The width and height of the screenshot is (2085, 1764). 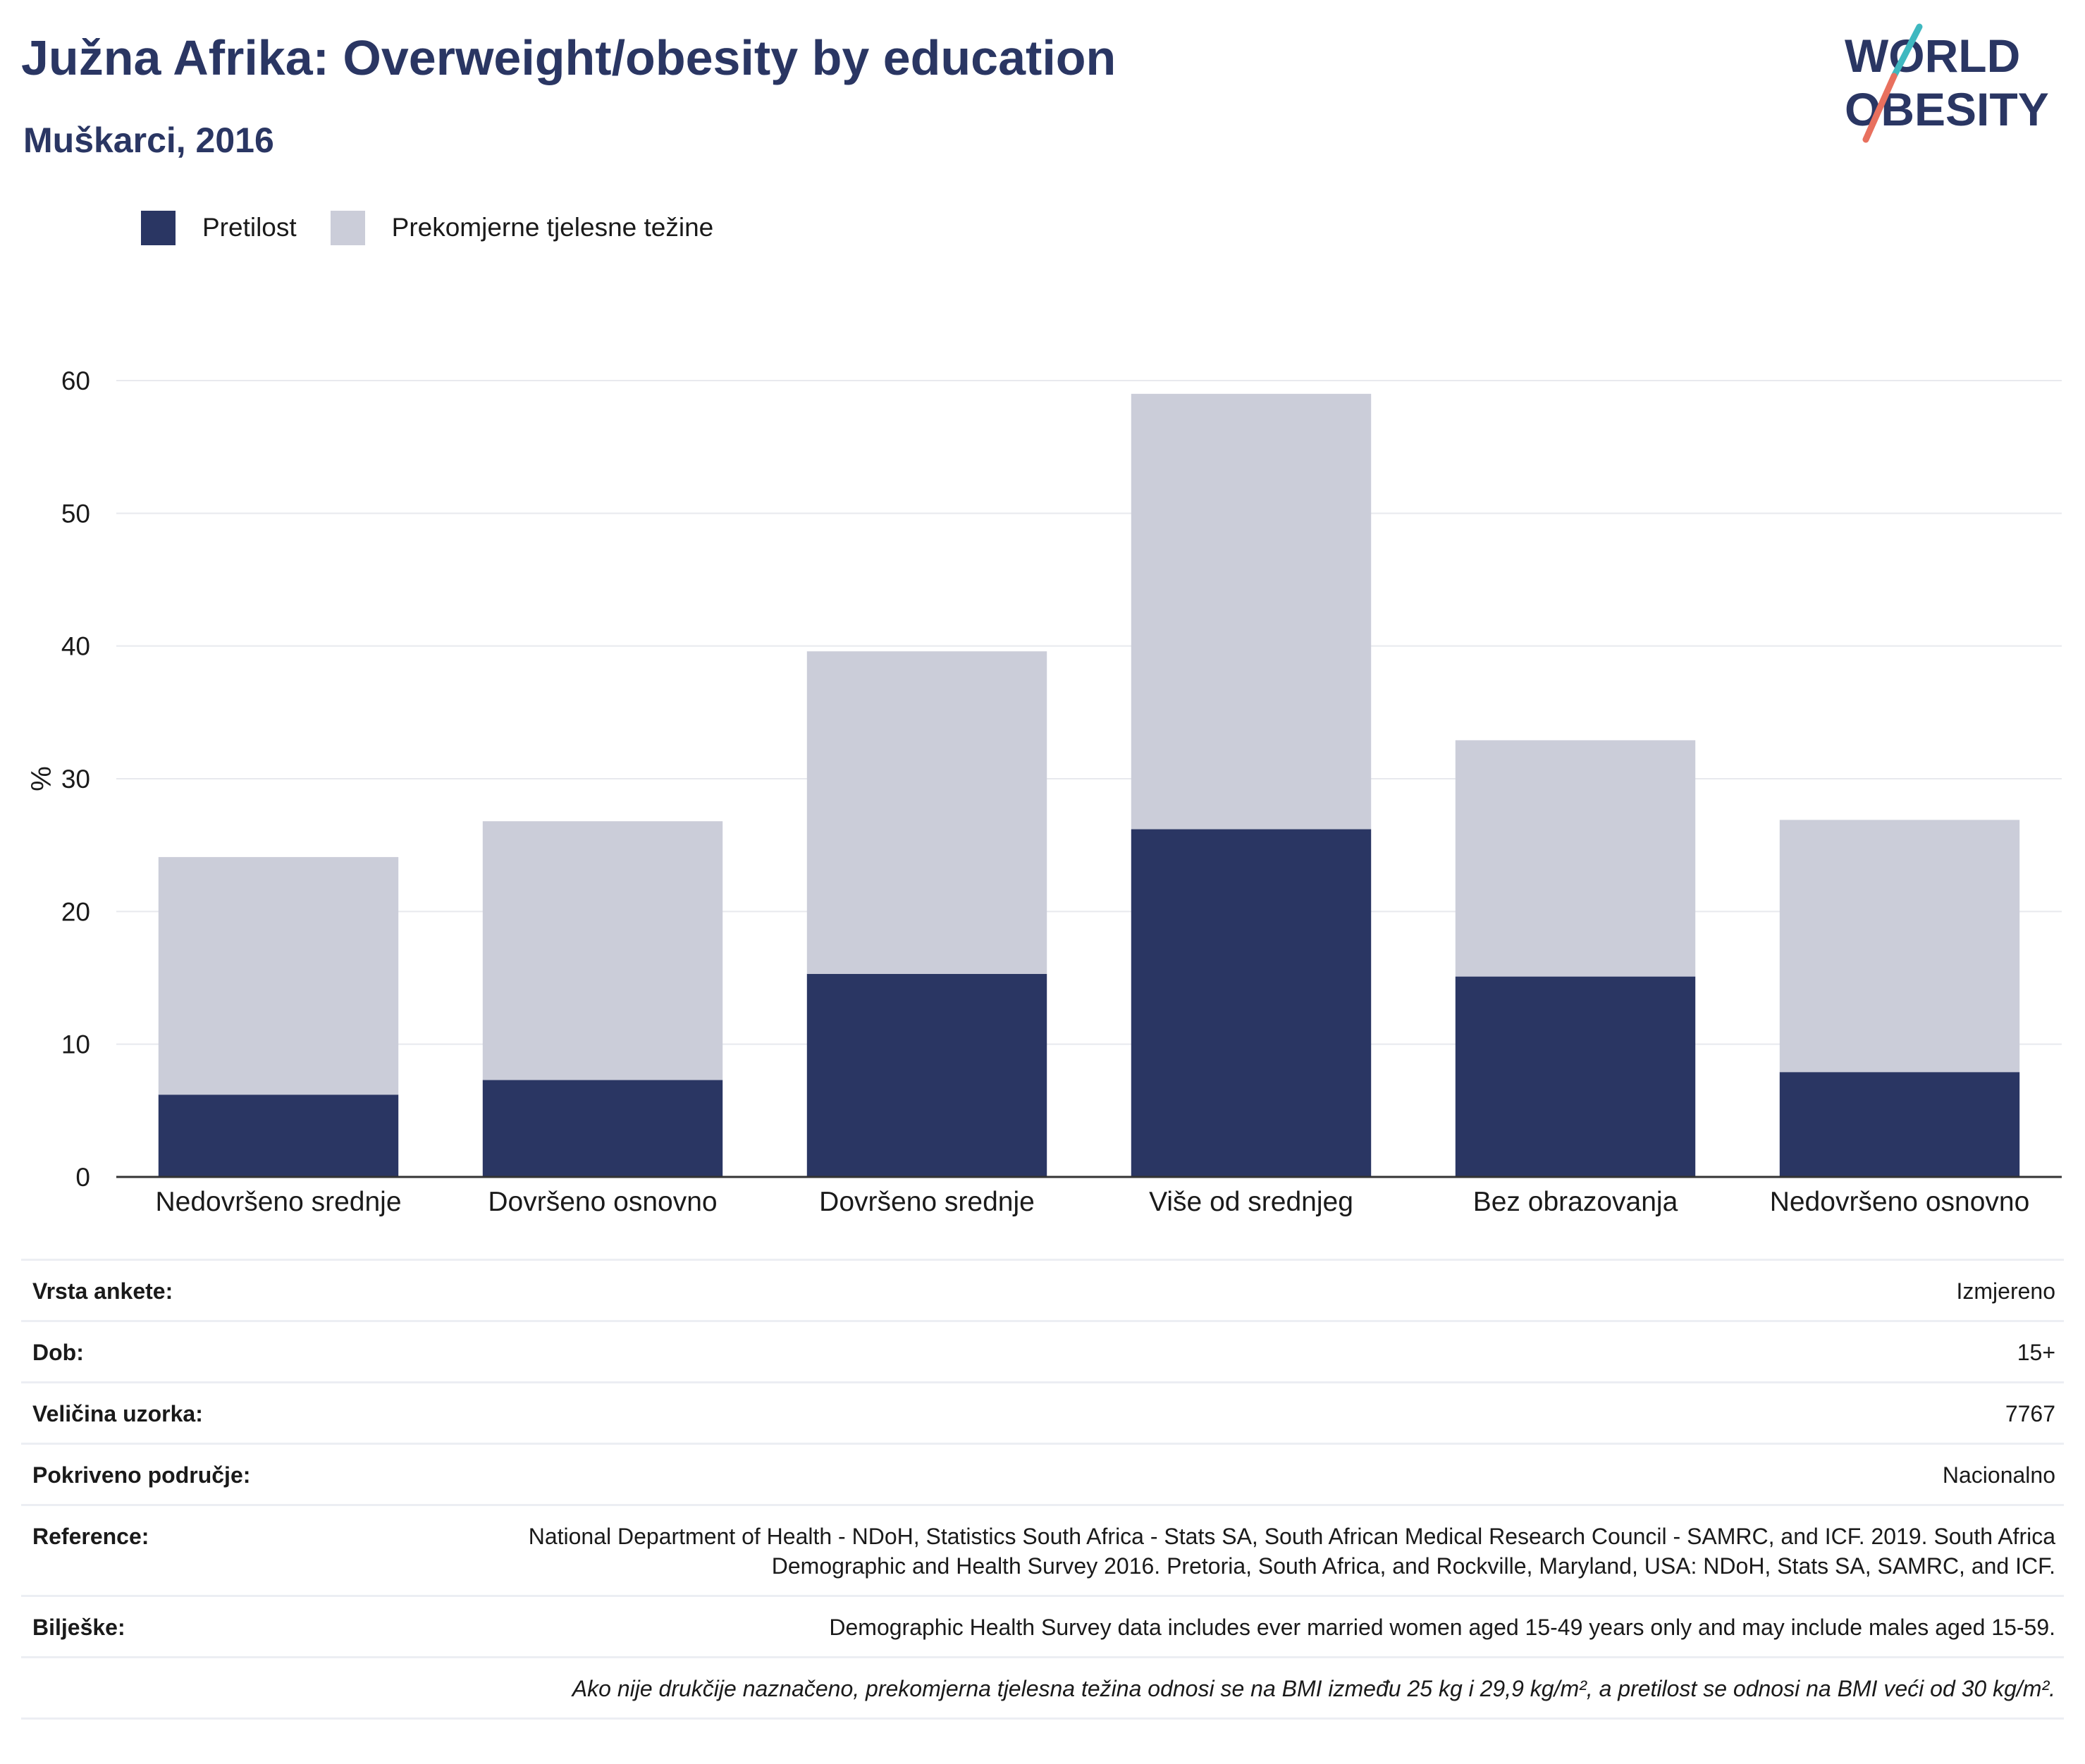 What do you see at coordinates (90, 1536) in the screenshot?
I see `meta-key: Reference:` at bounding box center [90, 1536].